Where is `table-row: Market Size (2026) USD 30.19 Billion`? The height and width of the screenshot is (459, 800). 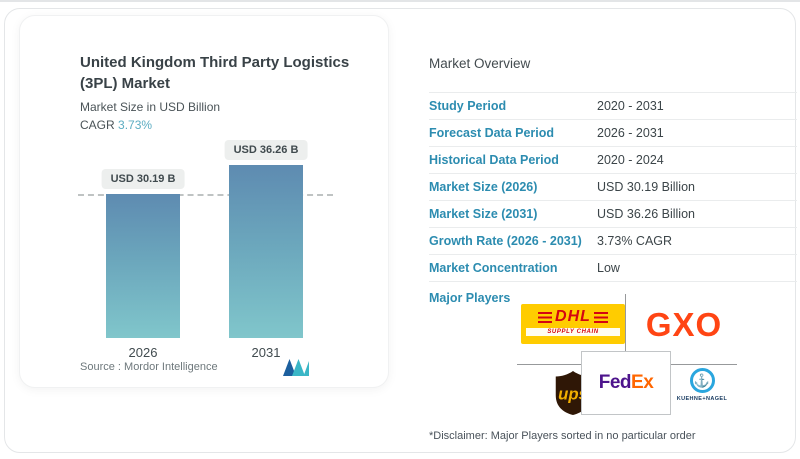
table-row: Market Size (2026) USD 30.19 Billion is located at coordinates (613, 187).